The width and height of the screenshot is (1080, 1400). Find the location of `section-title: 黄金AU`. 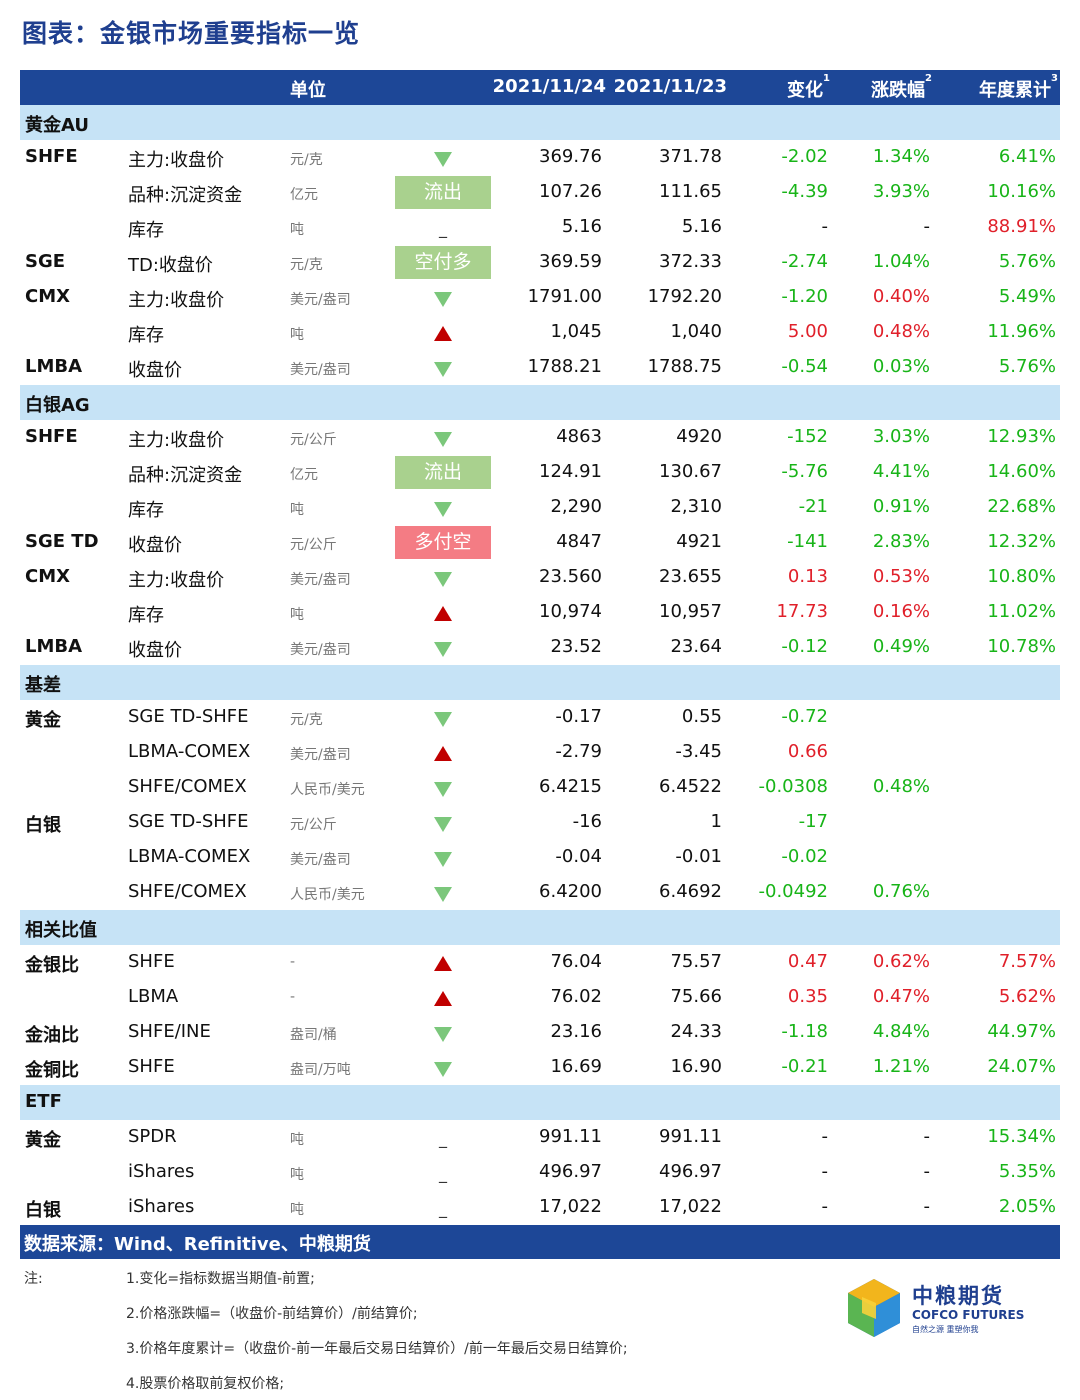

section-title: 黄金AU is located at coordinates (57, 125).